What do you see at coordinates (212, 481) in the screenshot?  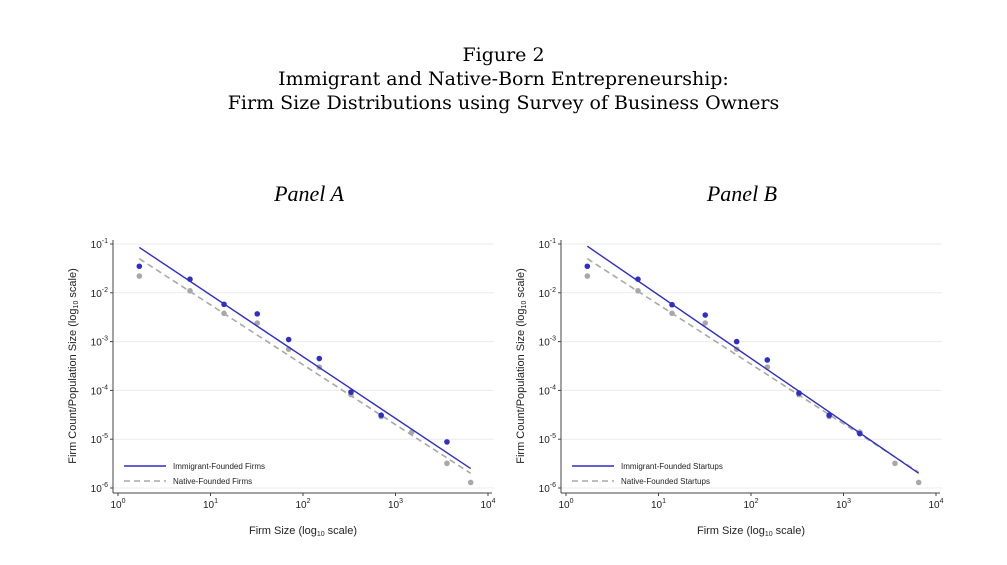 I see `legend-label: Native-Founded Firms` at bounding box center [212, 481].